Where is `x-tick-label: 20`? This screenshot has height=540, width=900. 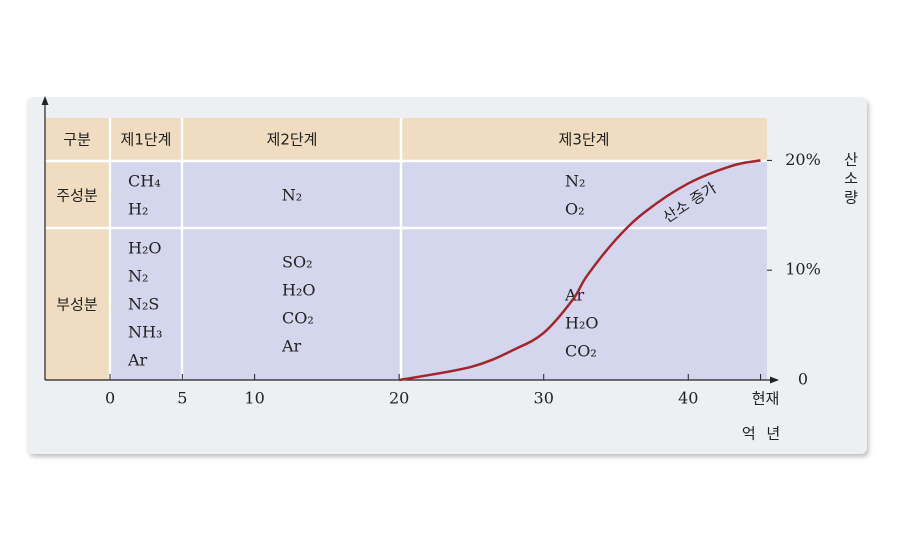
x-tick-label: 20 is located at coordinates (399, 398).